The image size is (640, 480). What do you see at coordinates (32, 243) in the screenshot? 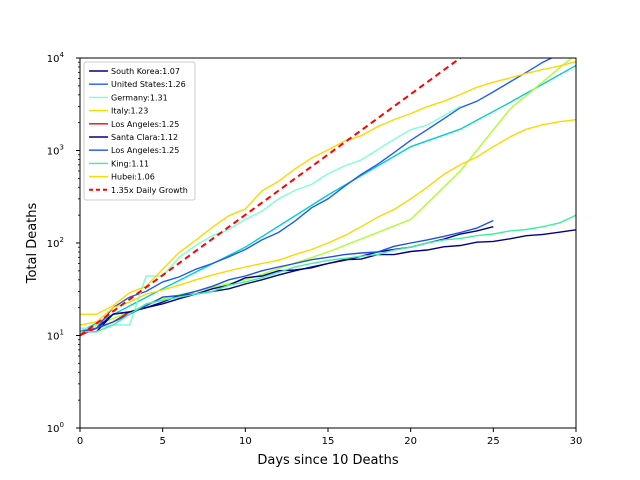
I see `y-axis-label: Total Deaths` at bounding box center [32, 243].